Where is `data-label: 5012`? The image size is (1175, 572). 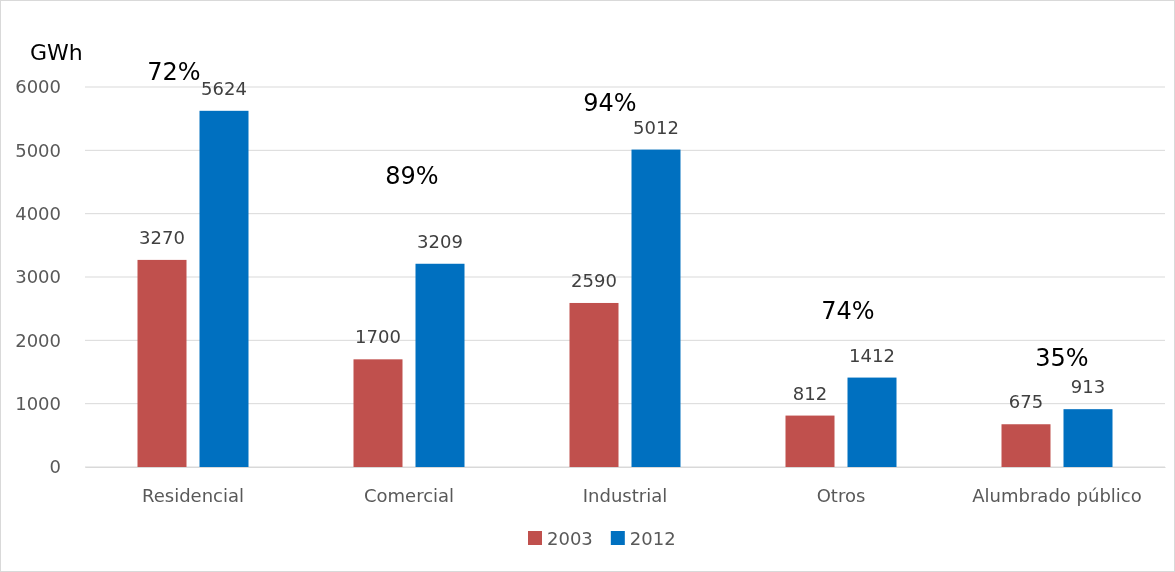 data-label: 5012 is located at coordinates (656, 127).